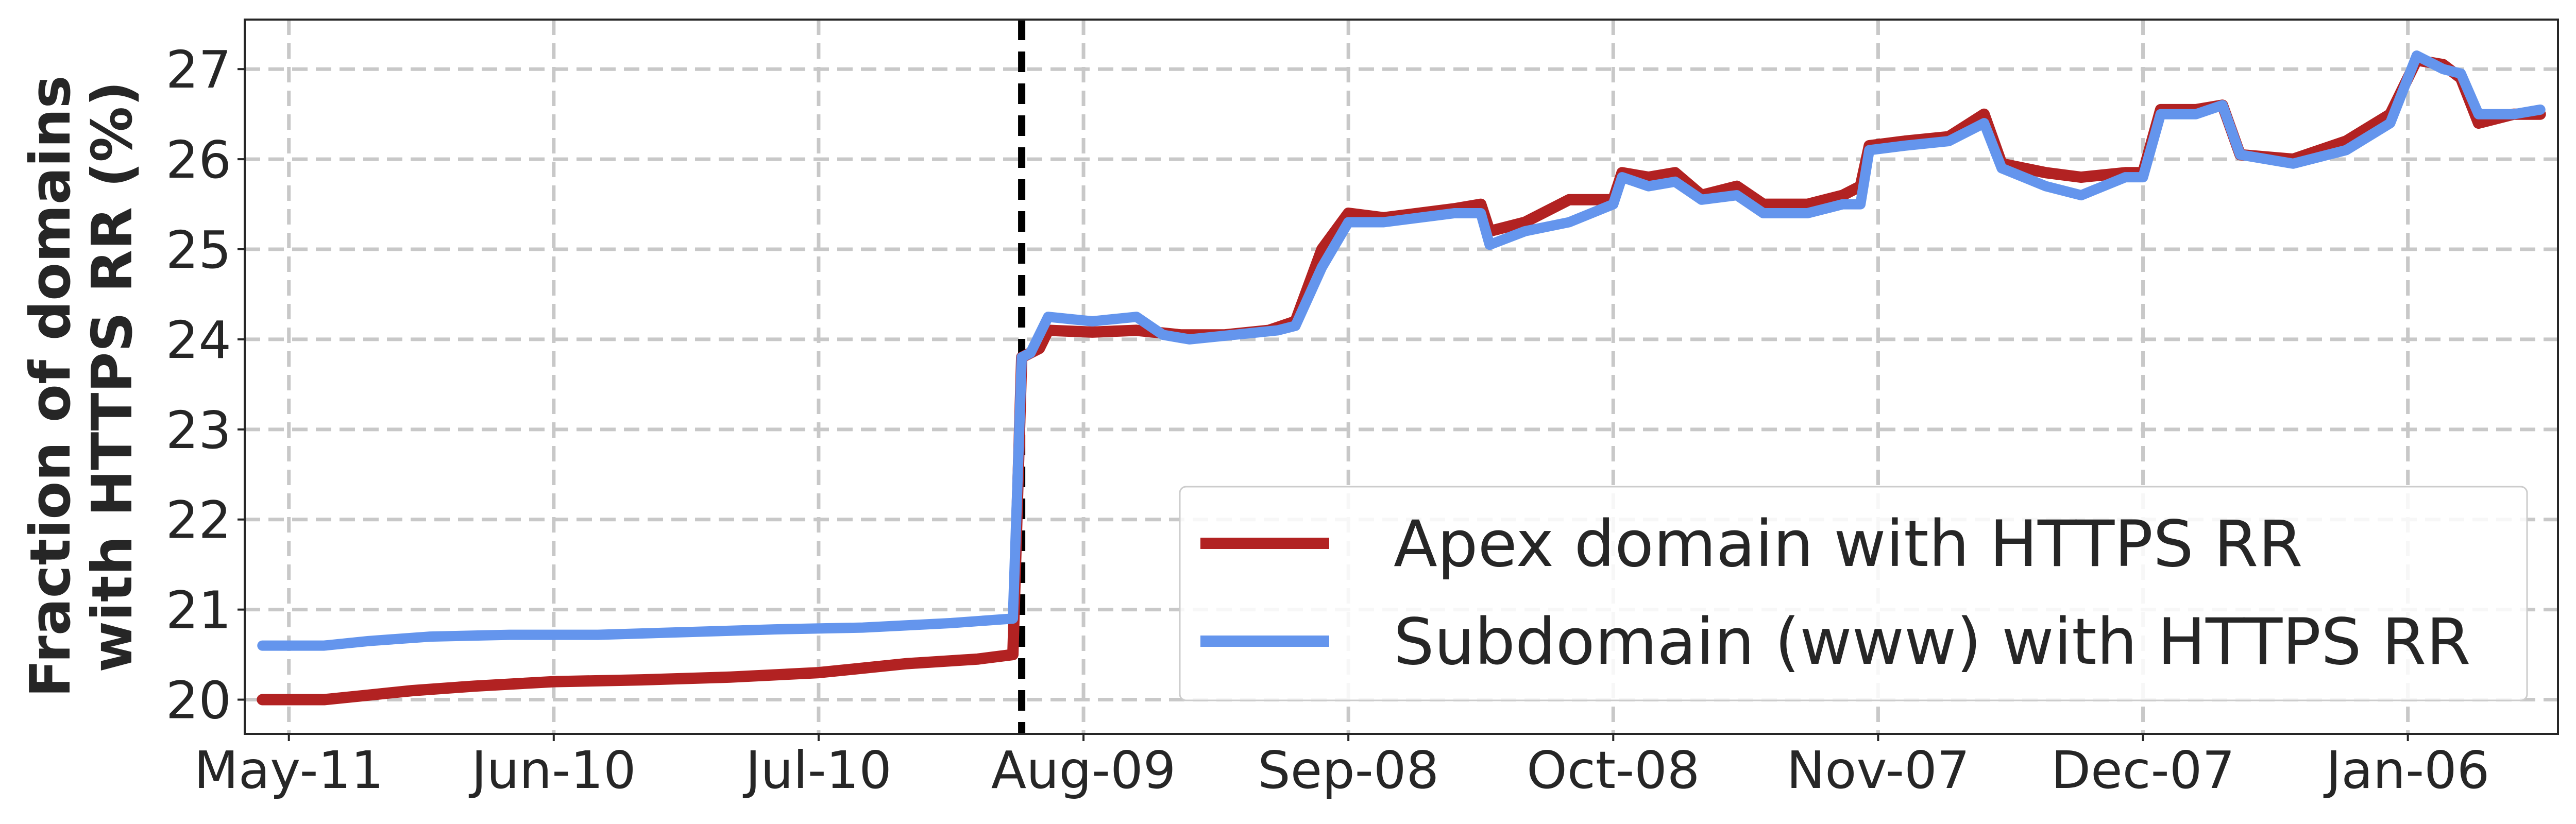 Image resolution: width=2576 pixels, height=824 pixels. What do you see at coordinates (199, 430) in the screenshot?
I see `y-tick-label: 23` at bounding box center [199, 430].